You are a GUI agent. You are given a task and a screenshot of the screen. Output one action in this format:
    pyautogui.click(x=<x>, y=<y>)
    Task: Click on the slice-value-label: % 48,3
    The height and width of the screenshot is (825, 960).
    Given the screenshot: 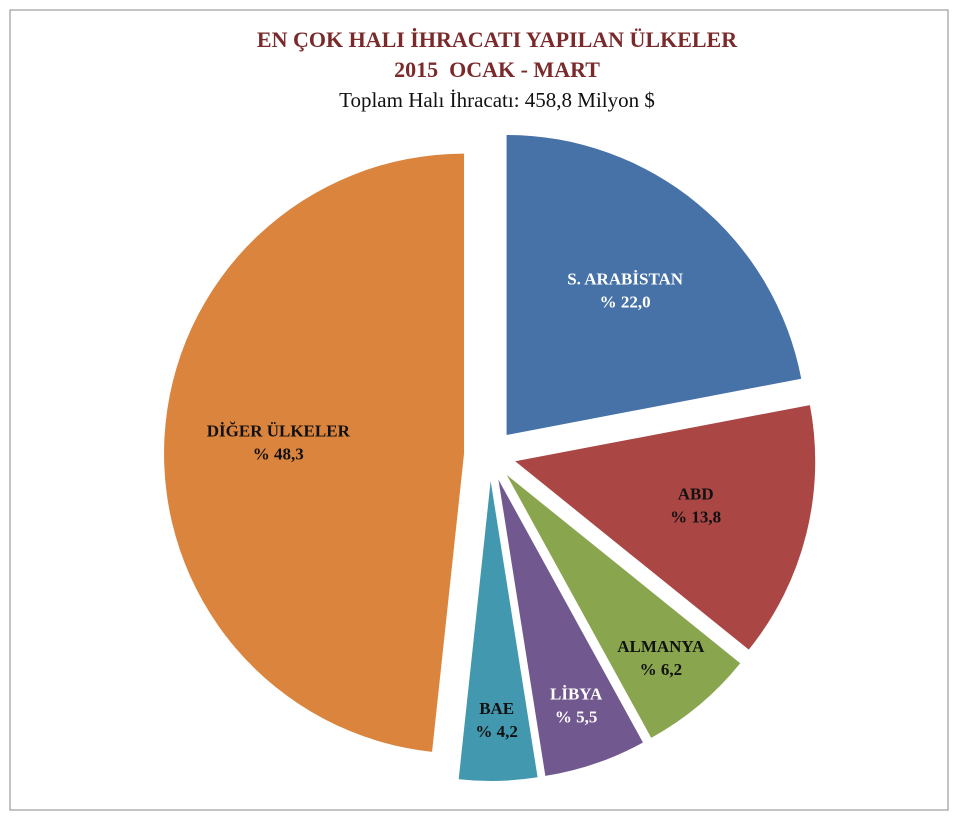 What is the action you would take?
    pyautogui.click(x=278, y=454)
    